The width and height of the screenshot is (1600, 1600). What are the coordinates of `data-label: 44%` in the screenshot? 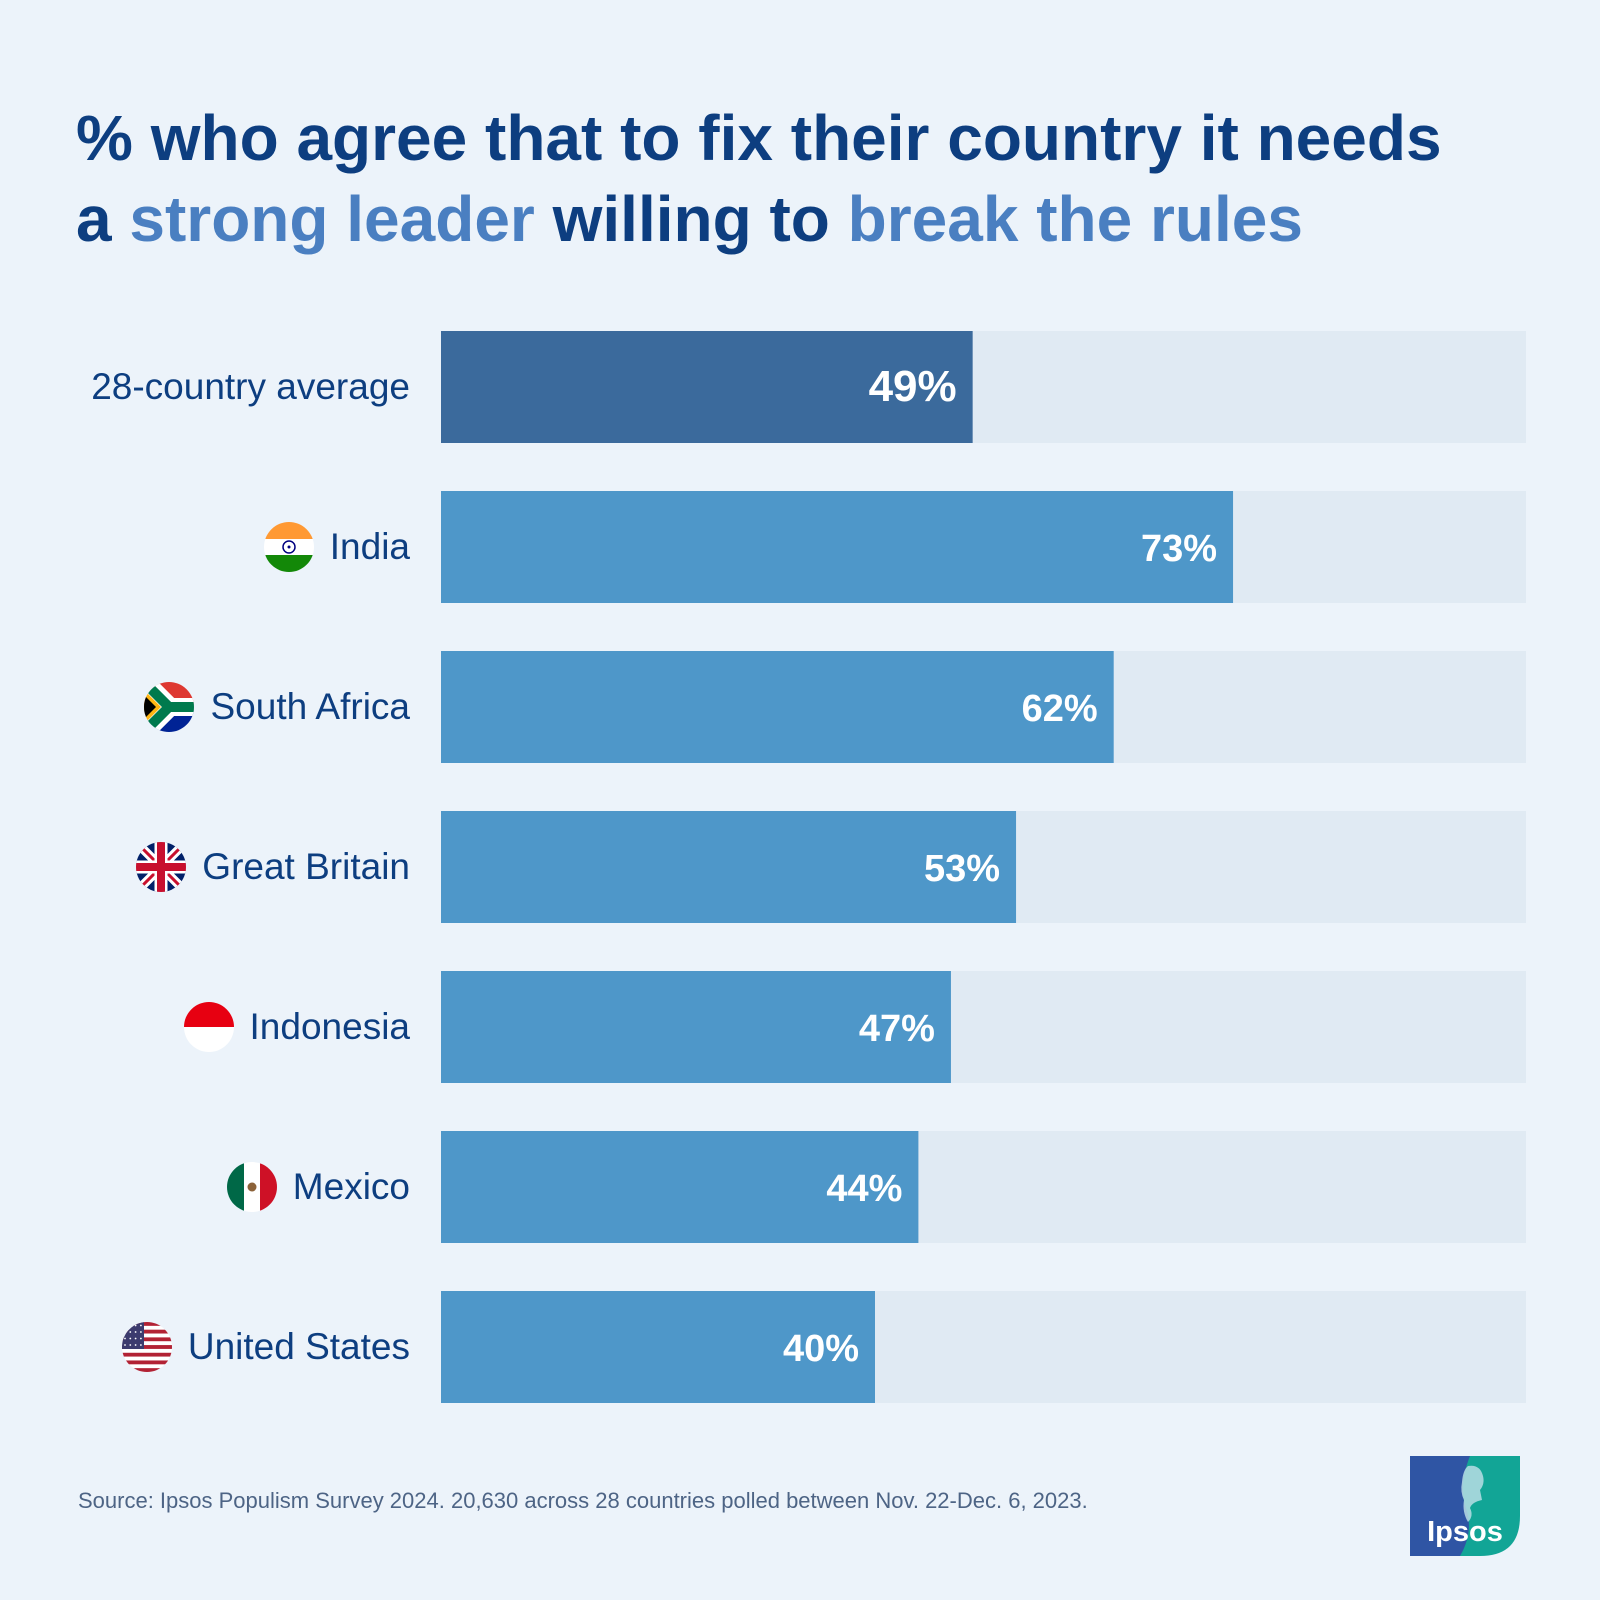 It's located at (864, 1189).